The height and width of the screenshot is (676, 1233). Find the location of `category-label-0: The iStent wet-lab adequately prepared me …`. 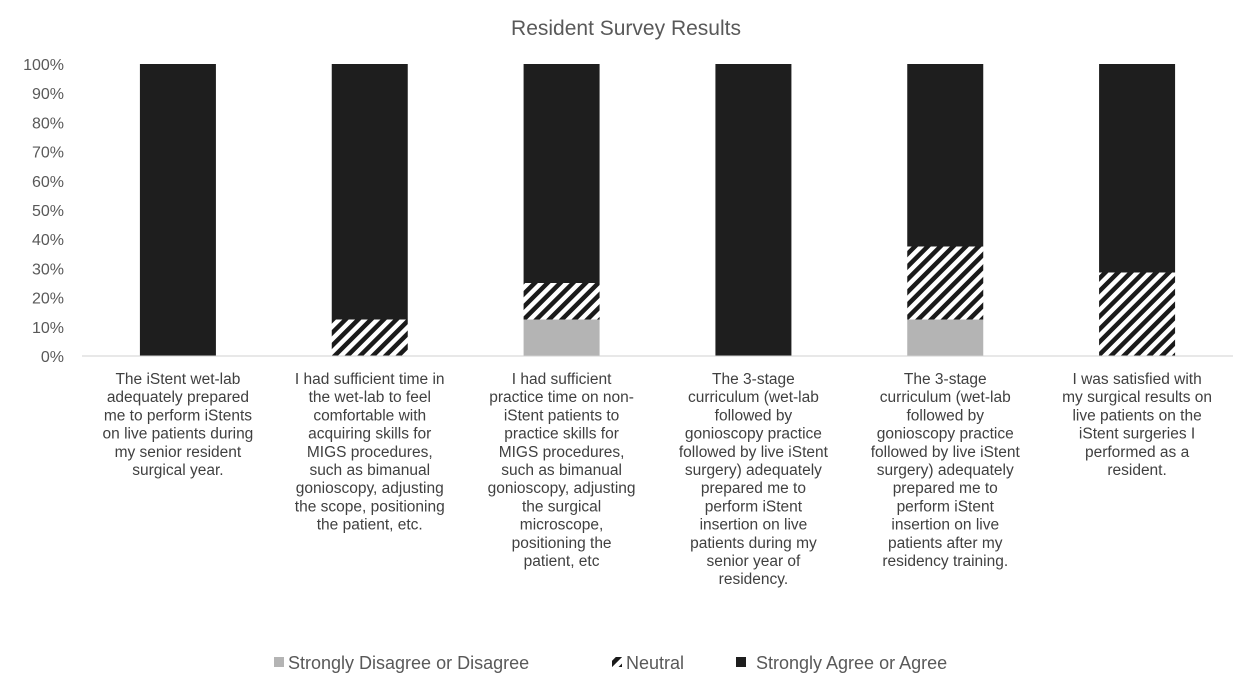

category-label-0: The iStent wet-lab adequately prepared me … is located at coordinates (178, 425).